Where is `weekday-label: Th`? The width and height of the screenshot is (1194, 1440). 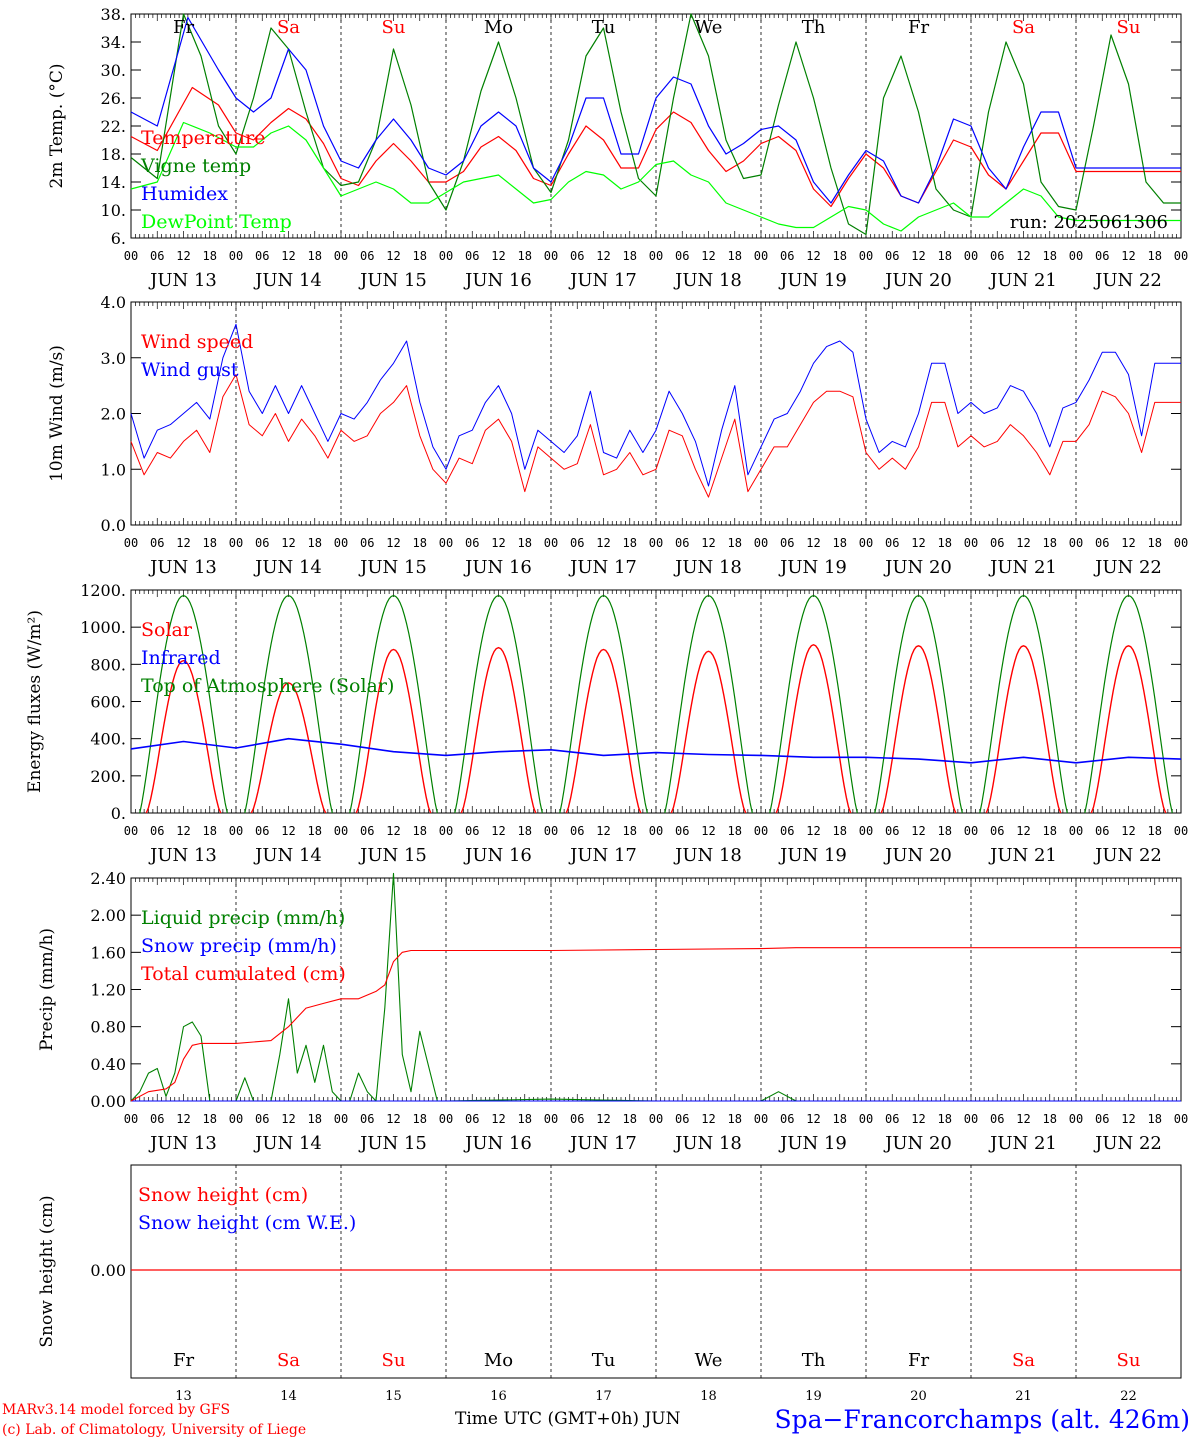 weekday-label: Th is located at coordinates (814, 27).